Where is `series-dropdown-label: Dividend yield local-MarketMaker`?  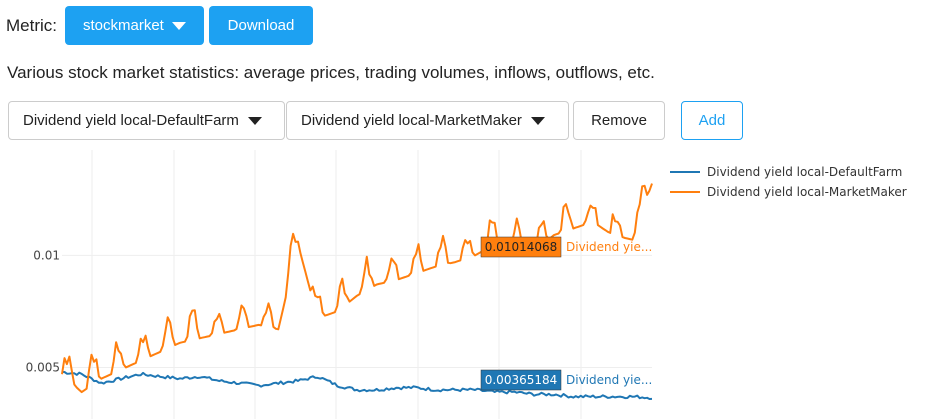
series-dropdown-label: Dividend yield local-MarketMaker is located at coordinates (411, 120).